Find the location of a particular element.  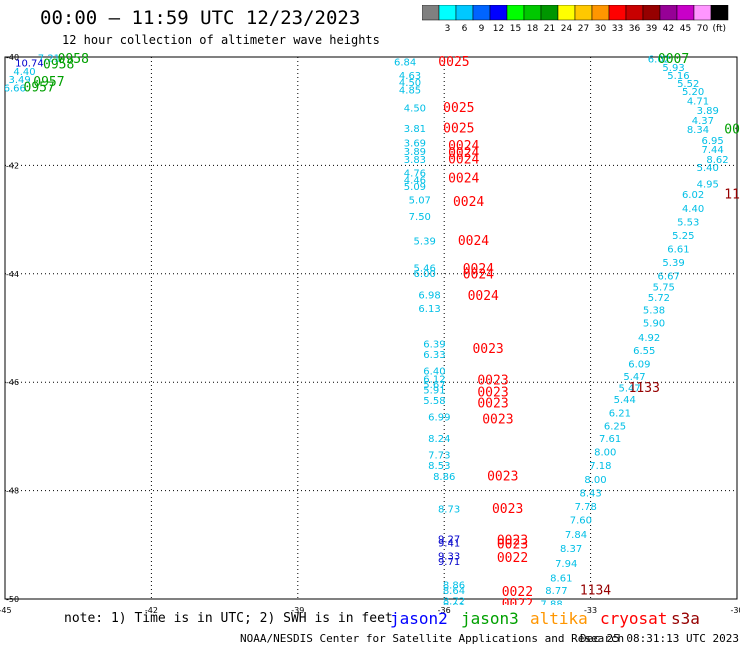

wave-height-label: 5.40 is located at coordinates (708, 168).